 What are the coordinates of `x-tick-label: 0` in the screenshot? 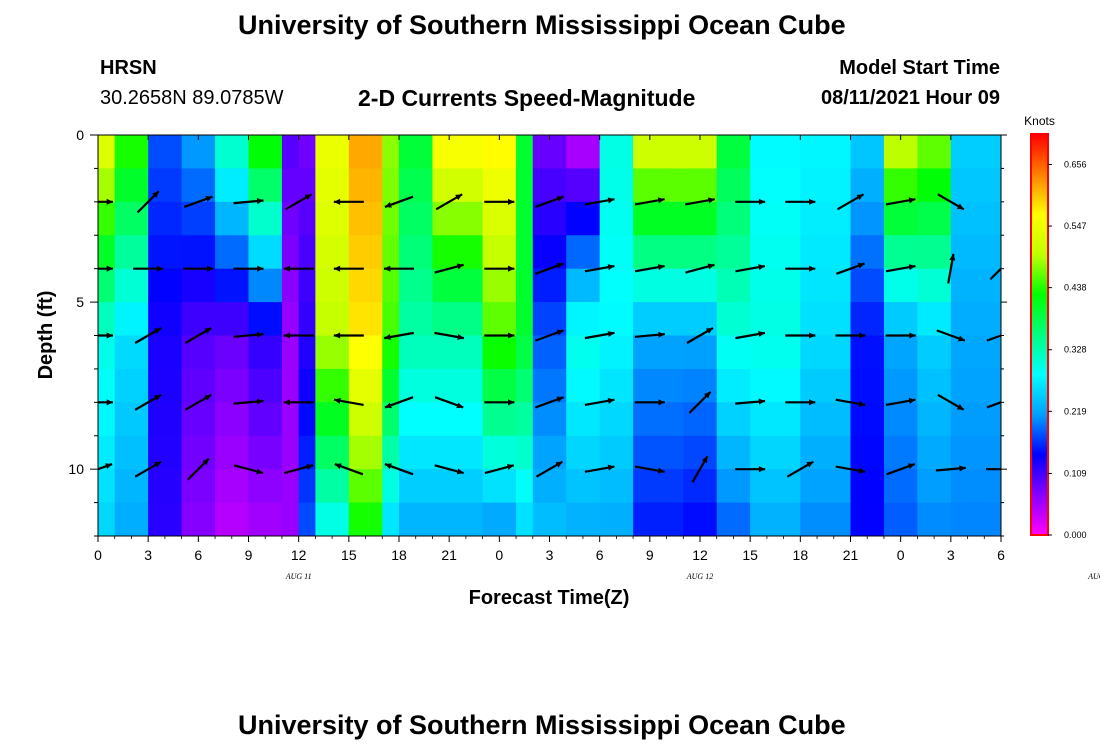 It's located at (901, 555).